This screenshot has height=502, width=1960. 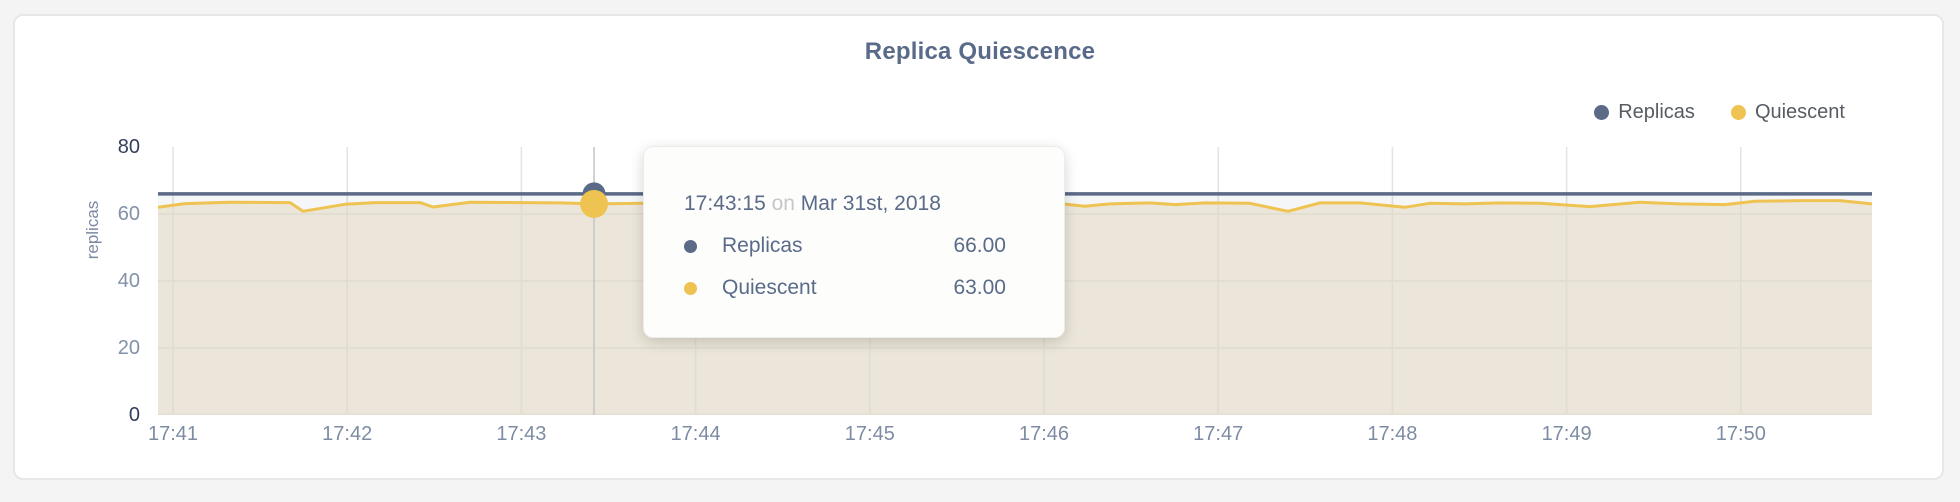 I want to click on tooltip-time: 17:43:15, so click(x=725, y=203).